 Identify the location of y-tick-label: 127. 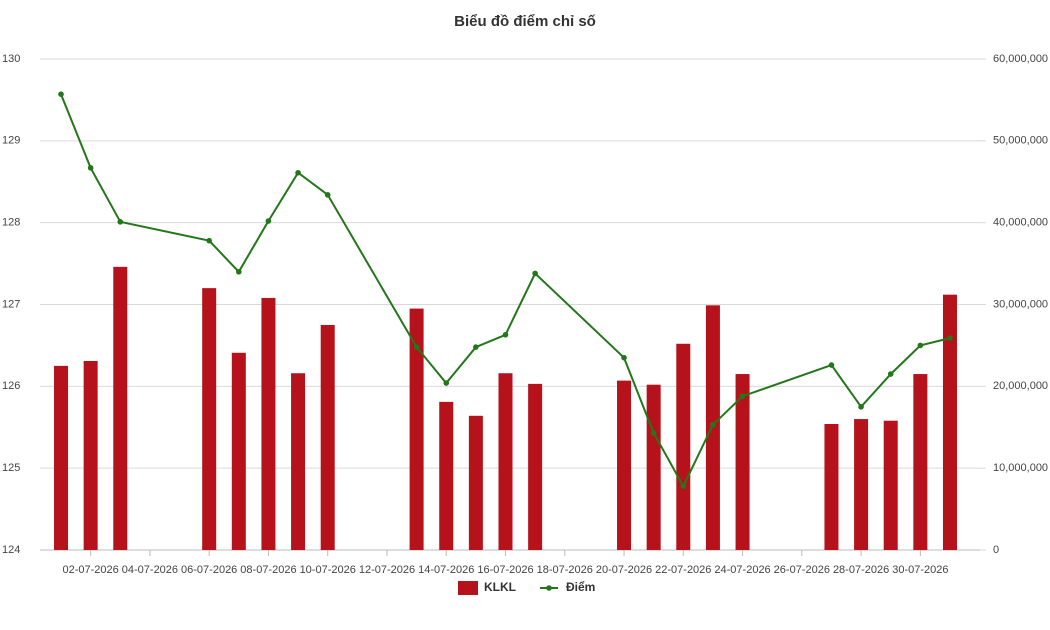
(11, 304).